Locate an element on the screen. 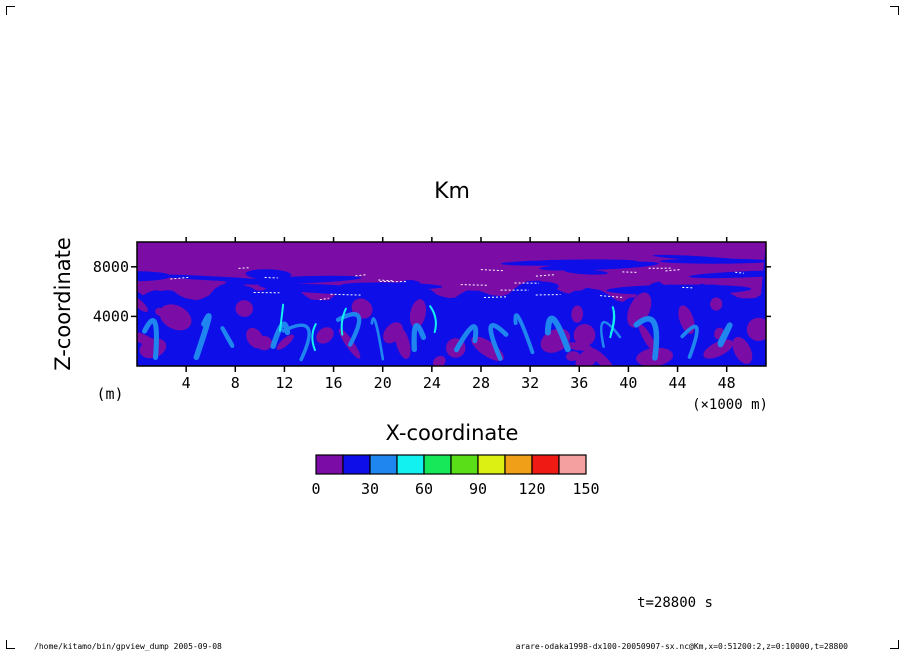  x-tick-label: 16 is located at coordinates (334, 383).